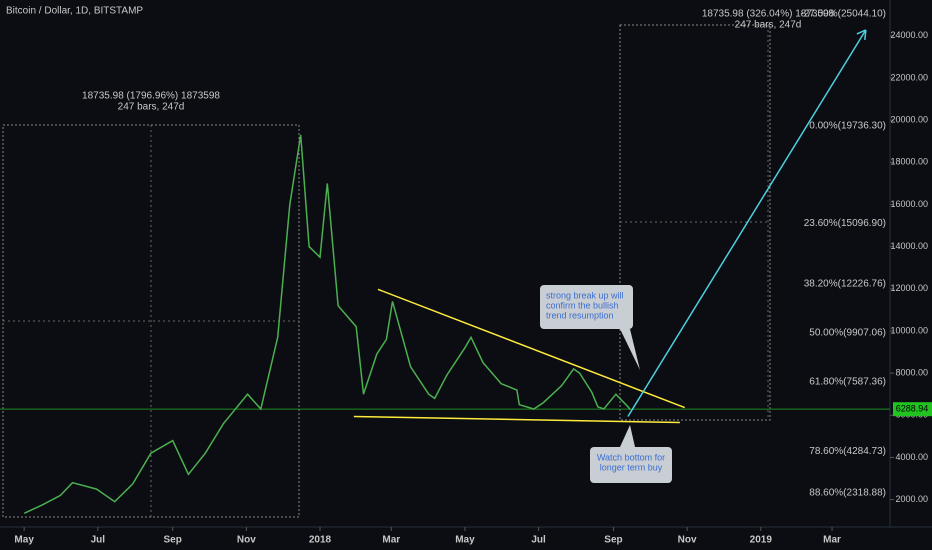  Describe the element at coordinates (151, 96) in the screenshot. I see `measure-label: 18735.98 (1796.96%) 1873598` at that location.